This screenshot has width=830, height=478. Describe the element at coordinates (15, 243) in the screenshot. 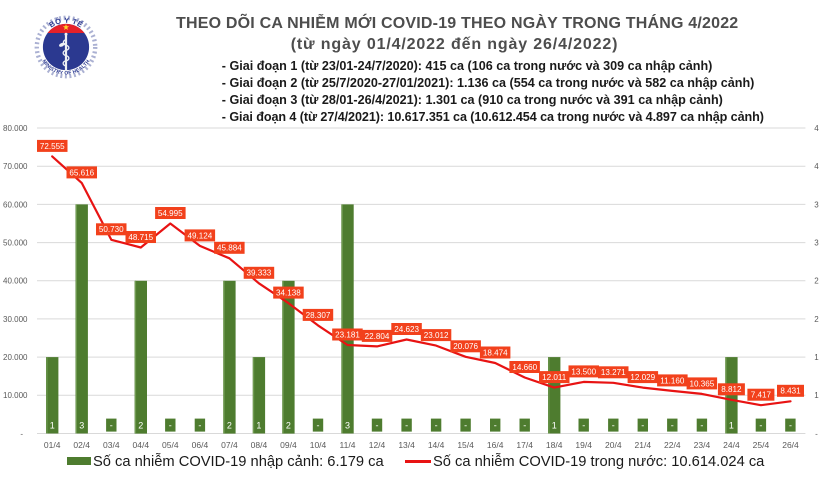

I see `svg-text: 50.000` at that location.